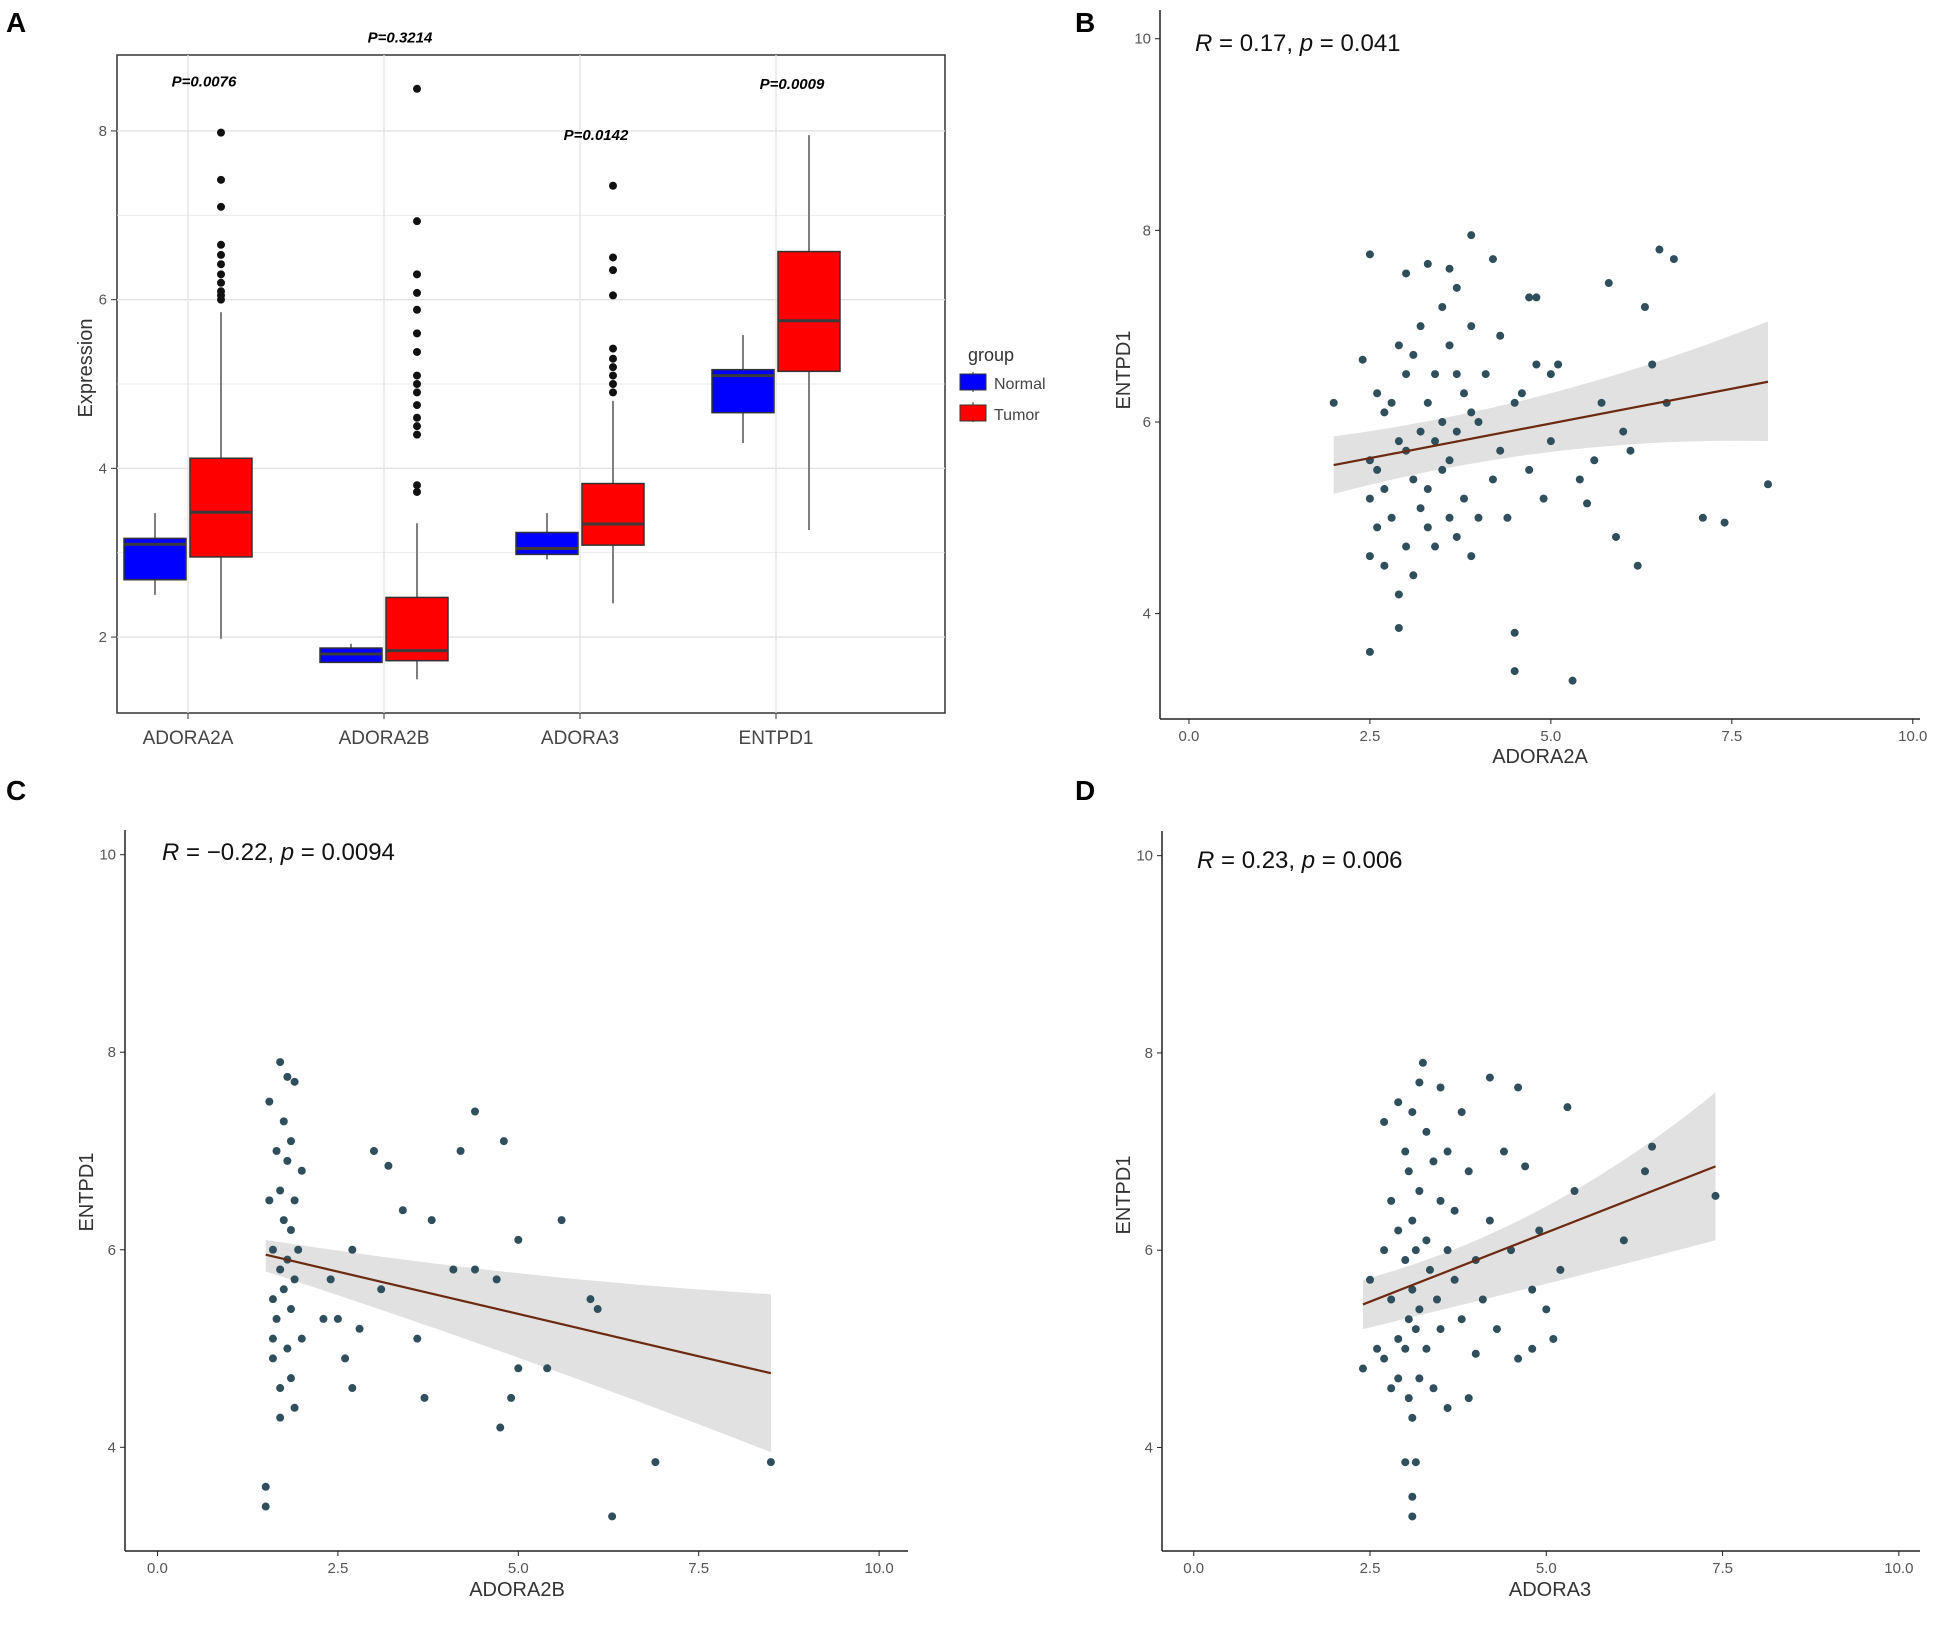 This screenshot has width=1950, height=1634. What do you see at coordinates (809, 332) in the screenshot?
I see `box-tumor-entpd1` at bounding box center [809, 332].